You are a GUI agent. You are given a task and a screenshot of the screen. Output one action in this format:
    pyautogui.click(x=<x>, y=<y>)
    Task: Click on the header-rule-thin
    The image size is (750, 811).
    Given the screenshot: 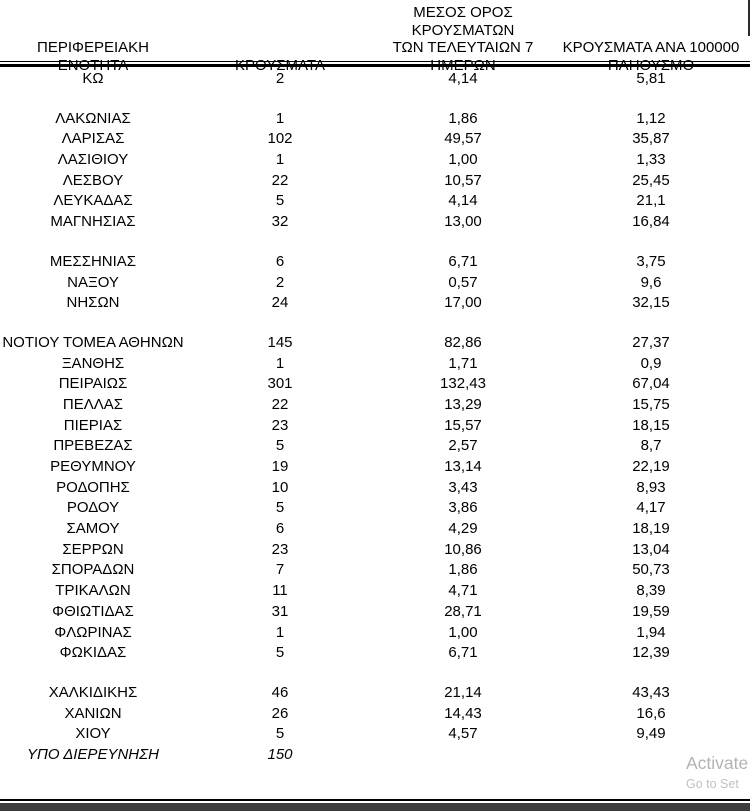 What is the action you would take?
    pyautogui.click(x=375, y=61)
    